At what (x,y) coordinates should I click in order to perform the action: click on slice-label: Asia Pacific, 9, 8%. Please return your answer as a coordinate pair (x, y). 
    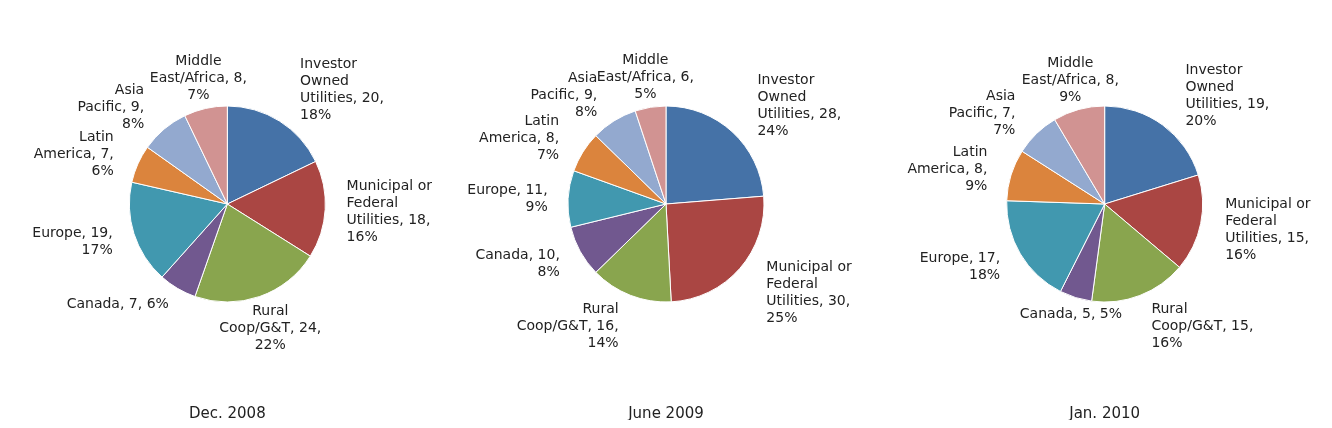
    Looking at the image, I should click on (111, 105).